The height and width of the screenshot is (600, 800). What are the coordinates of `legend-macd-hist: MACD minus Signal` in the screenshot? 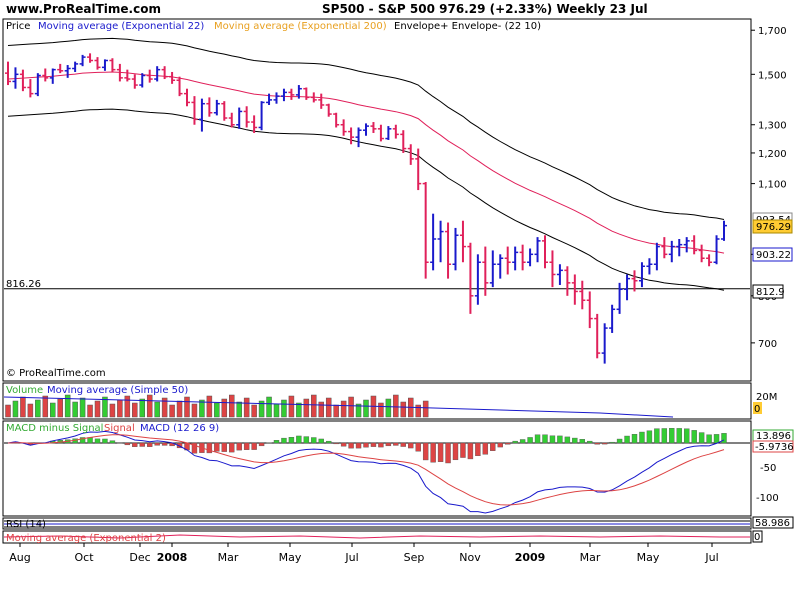 It's located at (54, 428).